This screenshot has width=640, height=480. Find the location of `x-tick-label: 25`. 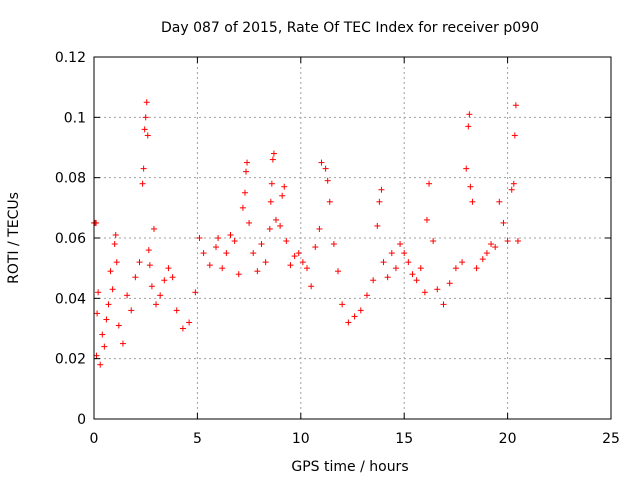

x-tick-label: 25 is located at coordinates (611, 439).